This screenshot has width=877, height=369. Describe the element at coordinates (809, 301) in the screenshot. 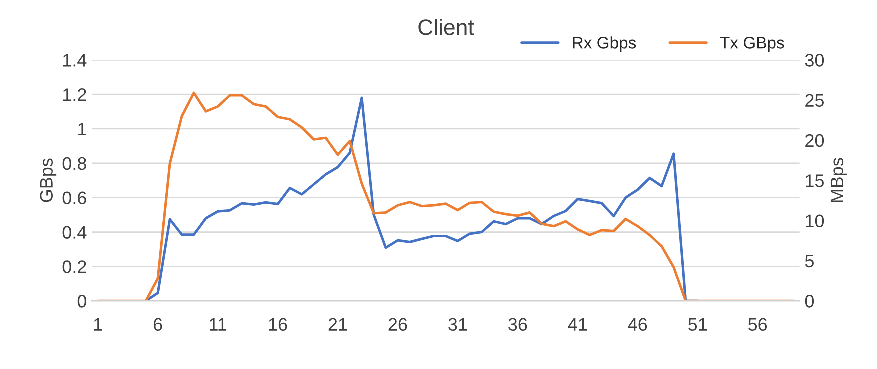

I see `y2-tick-label: 0` at that location.